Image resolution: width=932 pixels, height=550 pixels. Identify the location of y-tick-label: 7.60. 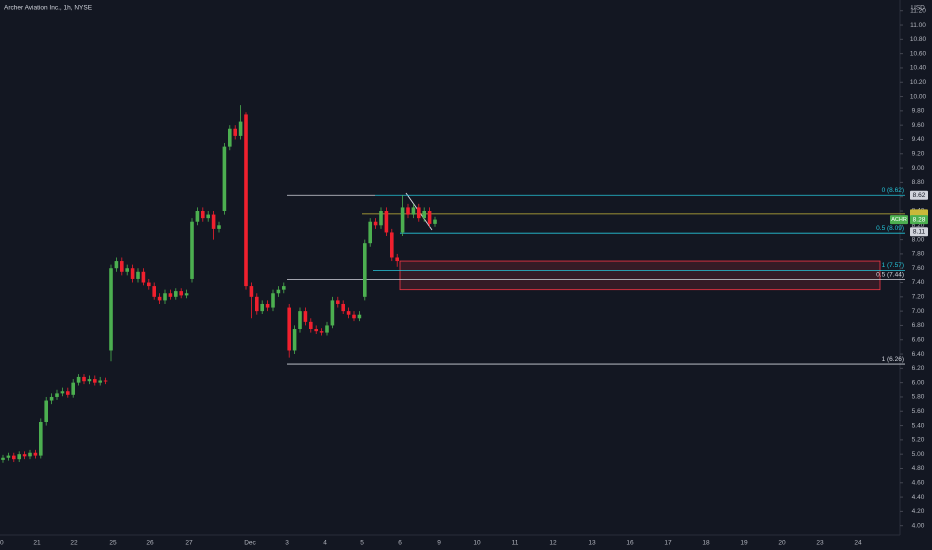
(918, 268).